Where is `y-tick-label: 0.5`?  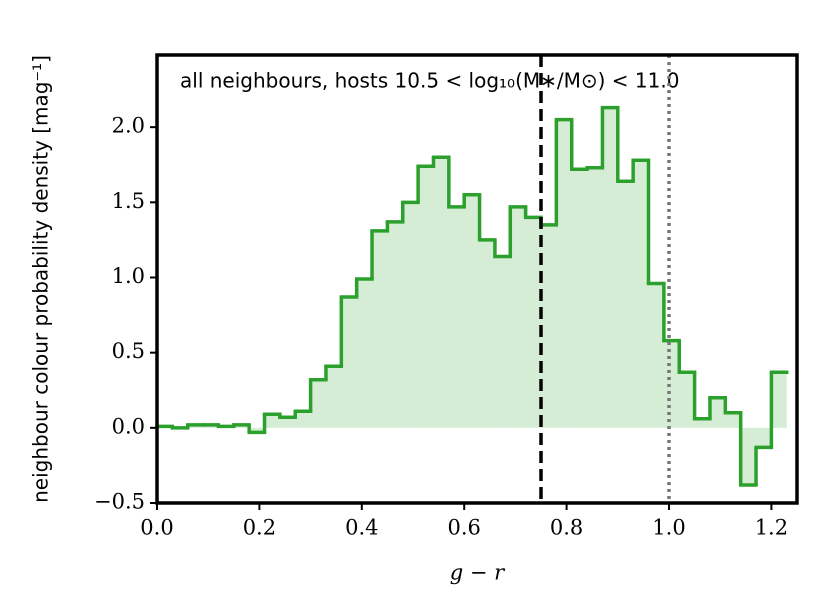 y-tick-label: 0.5 is located at coordinates (128, 351).